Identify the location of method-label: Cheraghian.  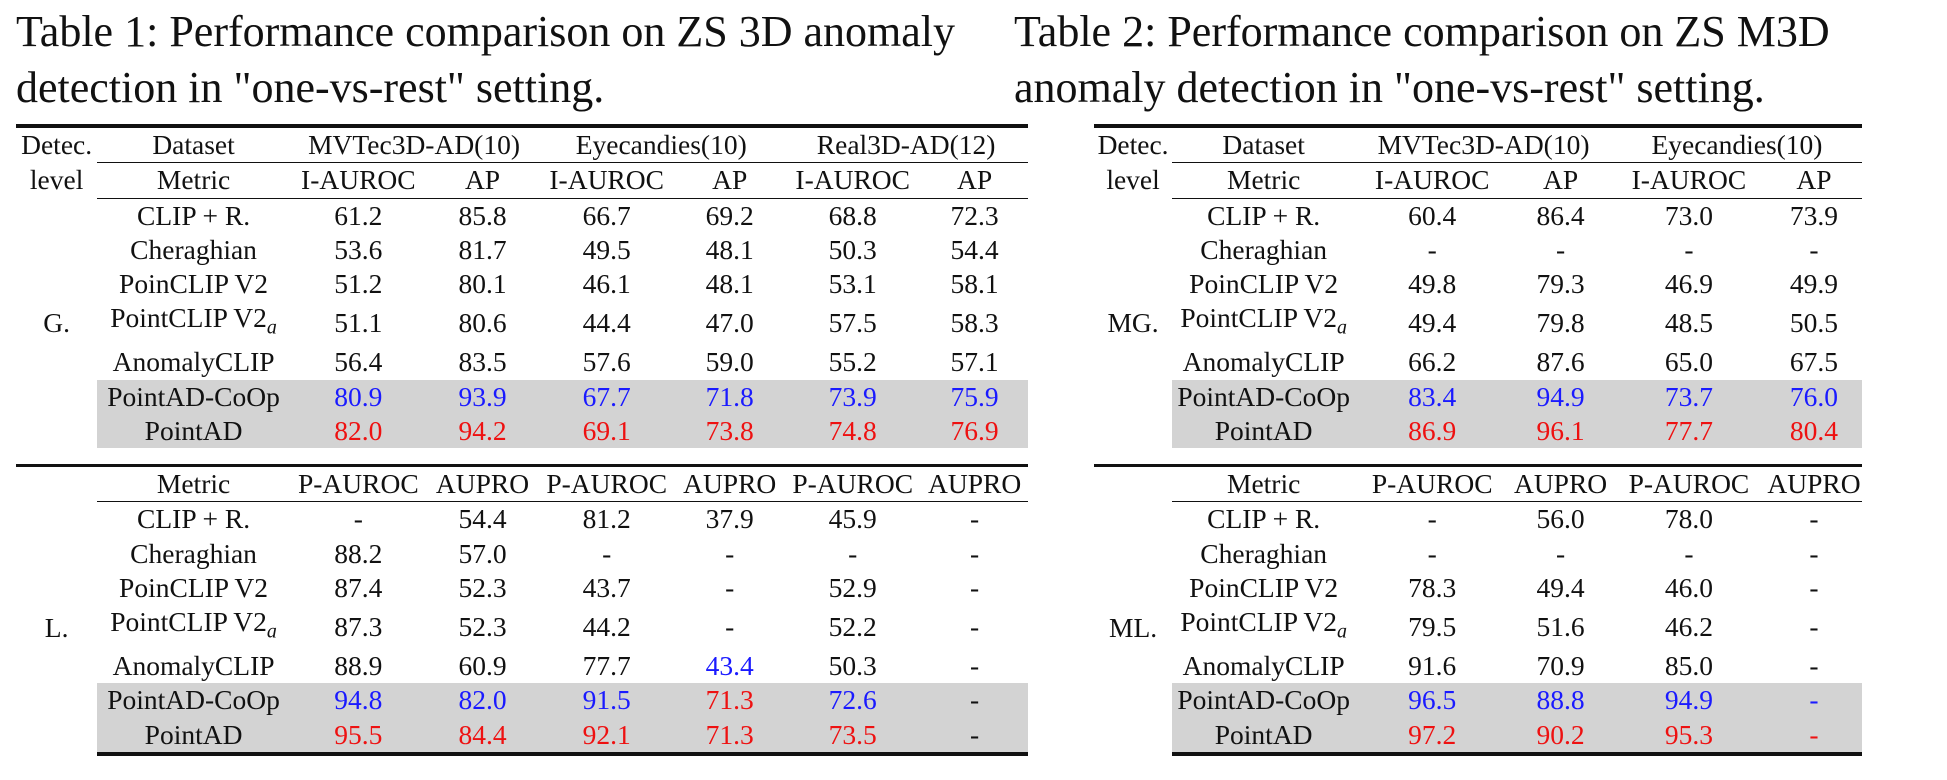
(193, 249).